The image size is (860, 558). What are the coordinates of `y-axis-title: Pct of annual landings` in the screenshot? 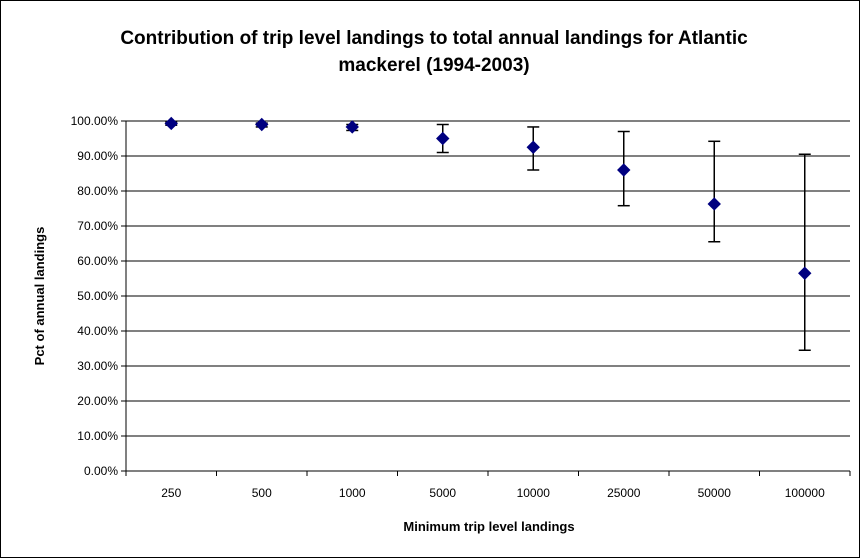 It's located at (39, 296).